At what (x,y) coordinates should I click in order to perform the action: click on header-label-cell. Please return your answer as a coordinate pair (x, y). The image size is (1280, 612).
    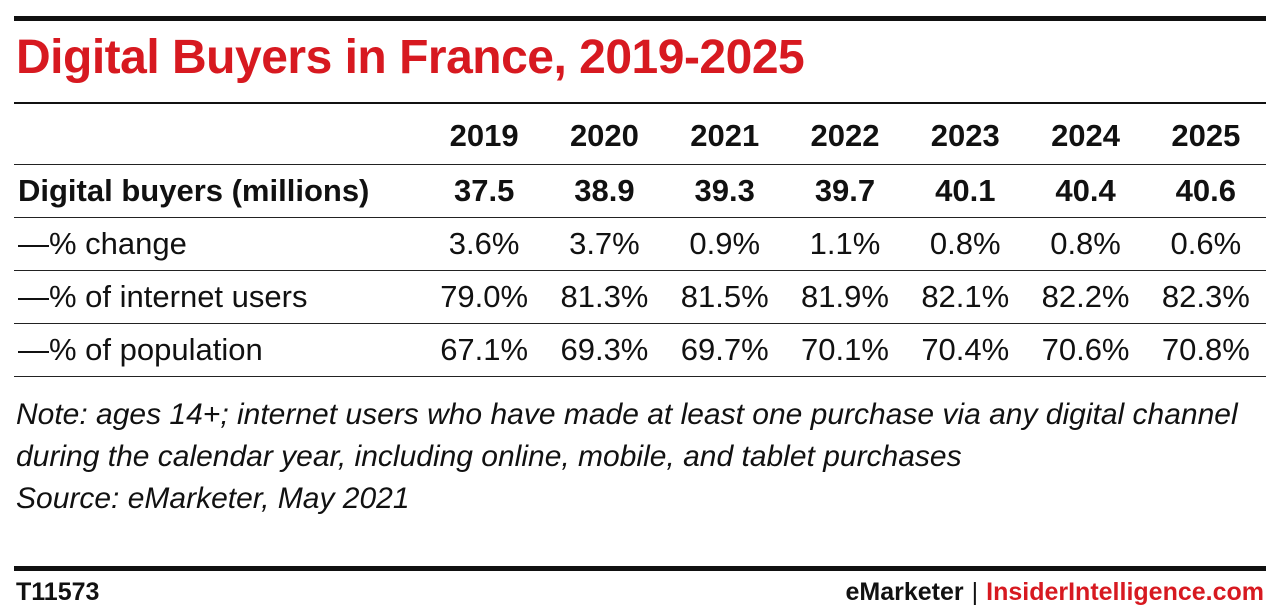
    Looking at the image, I should click on (219, 136).